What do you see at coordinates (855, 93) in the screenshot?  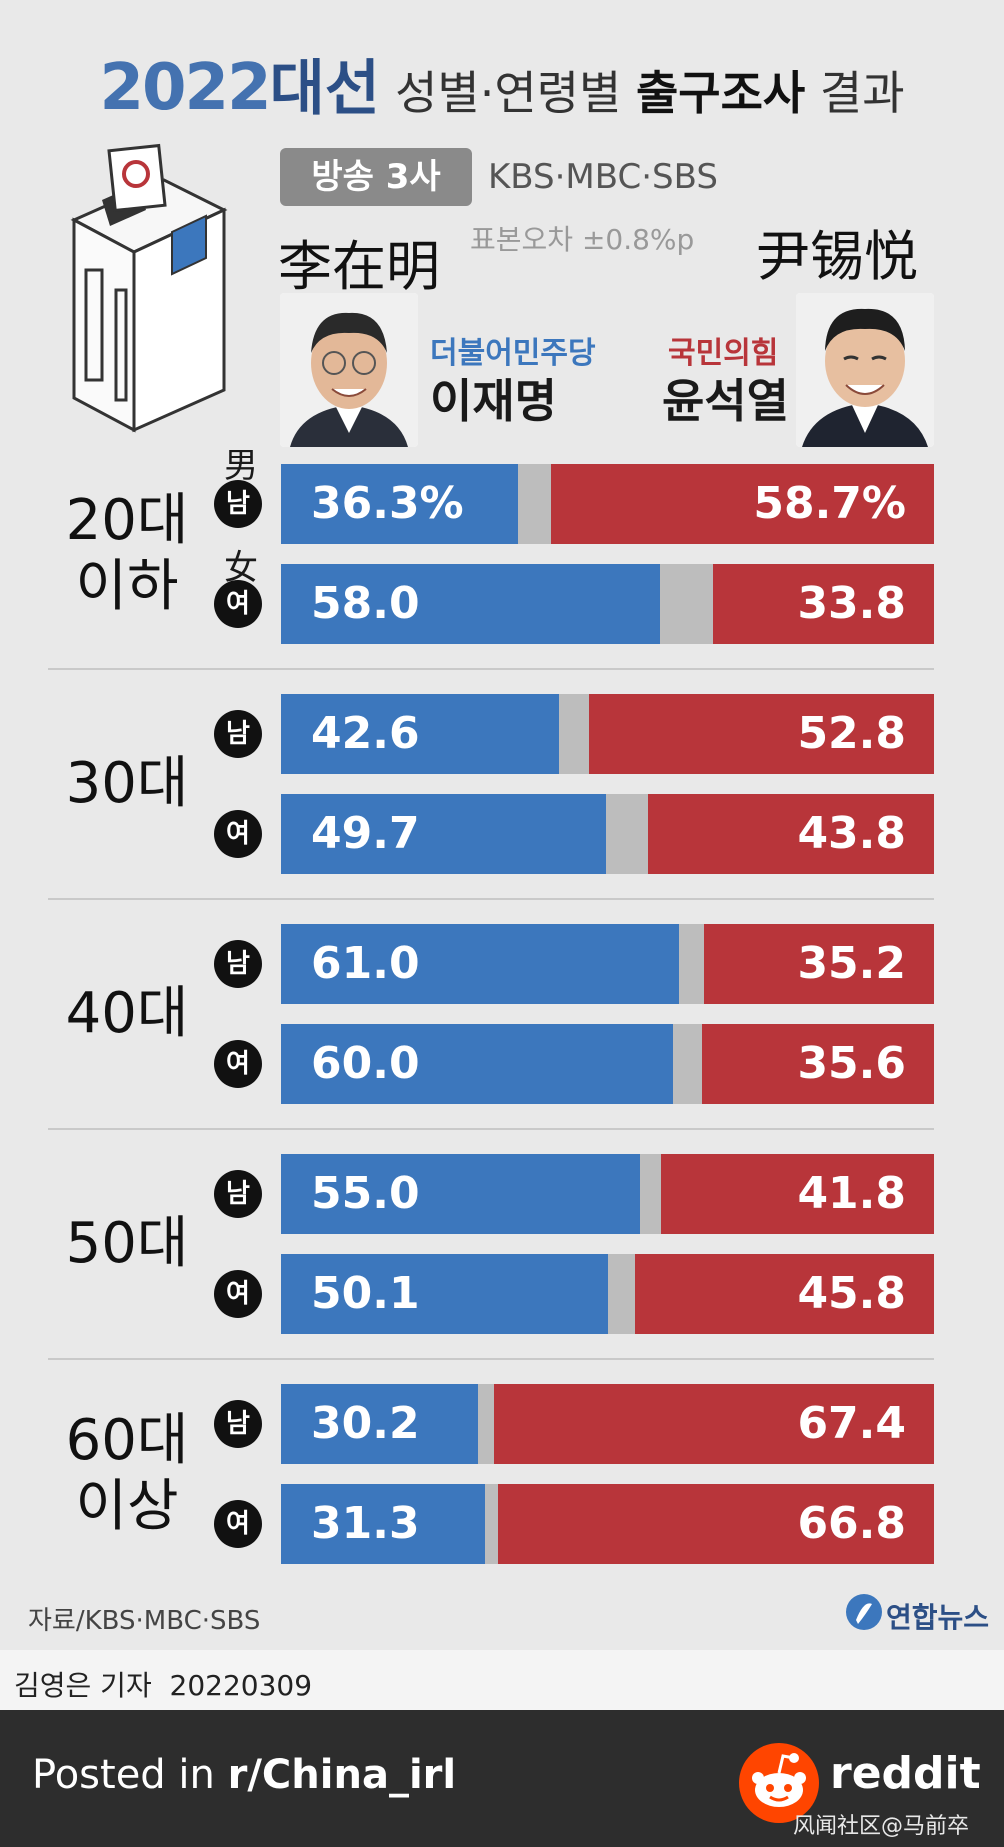 I see `subtitle-post: 결과` at bounding box center [855, 93].